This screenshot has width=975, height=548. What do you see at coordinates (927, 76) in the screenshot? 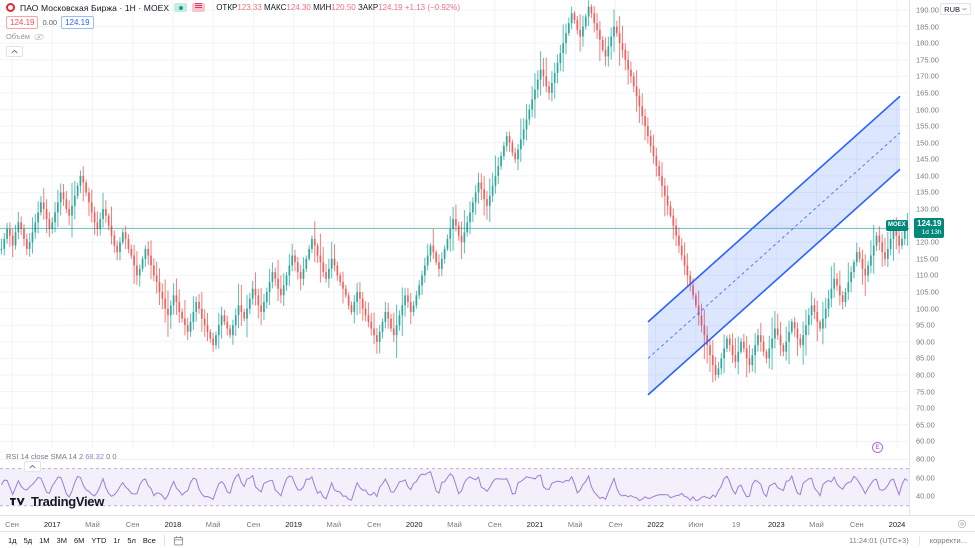
I see `price-axis-tick: 170.00` at bounding box center [927, 76].